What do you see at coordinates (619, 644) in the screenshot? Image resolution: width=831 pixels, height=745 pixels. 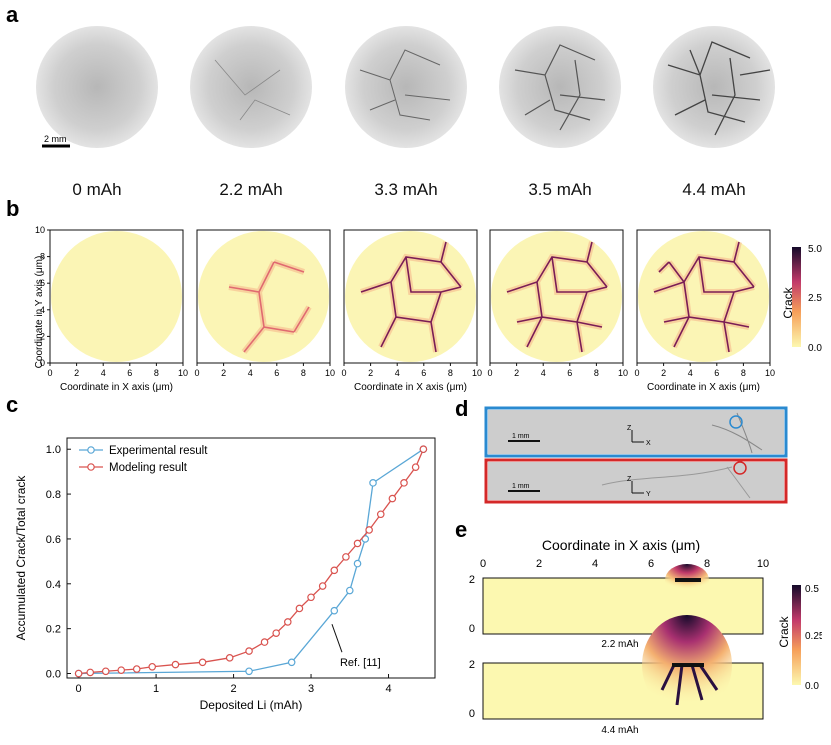 I see `map-2-2mah-label: 2.2 mAh` at bounding box center [619, 644].